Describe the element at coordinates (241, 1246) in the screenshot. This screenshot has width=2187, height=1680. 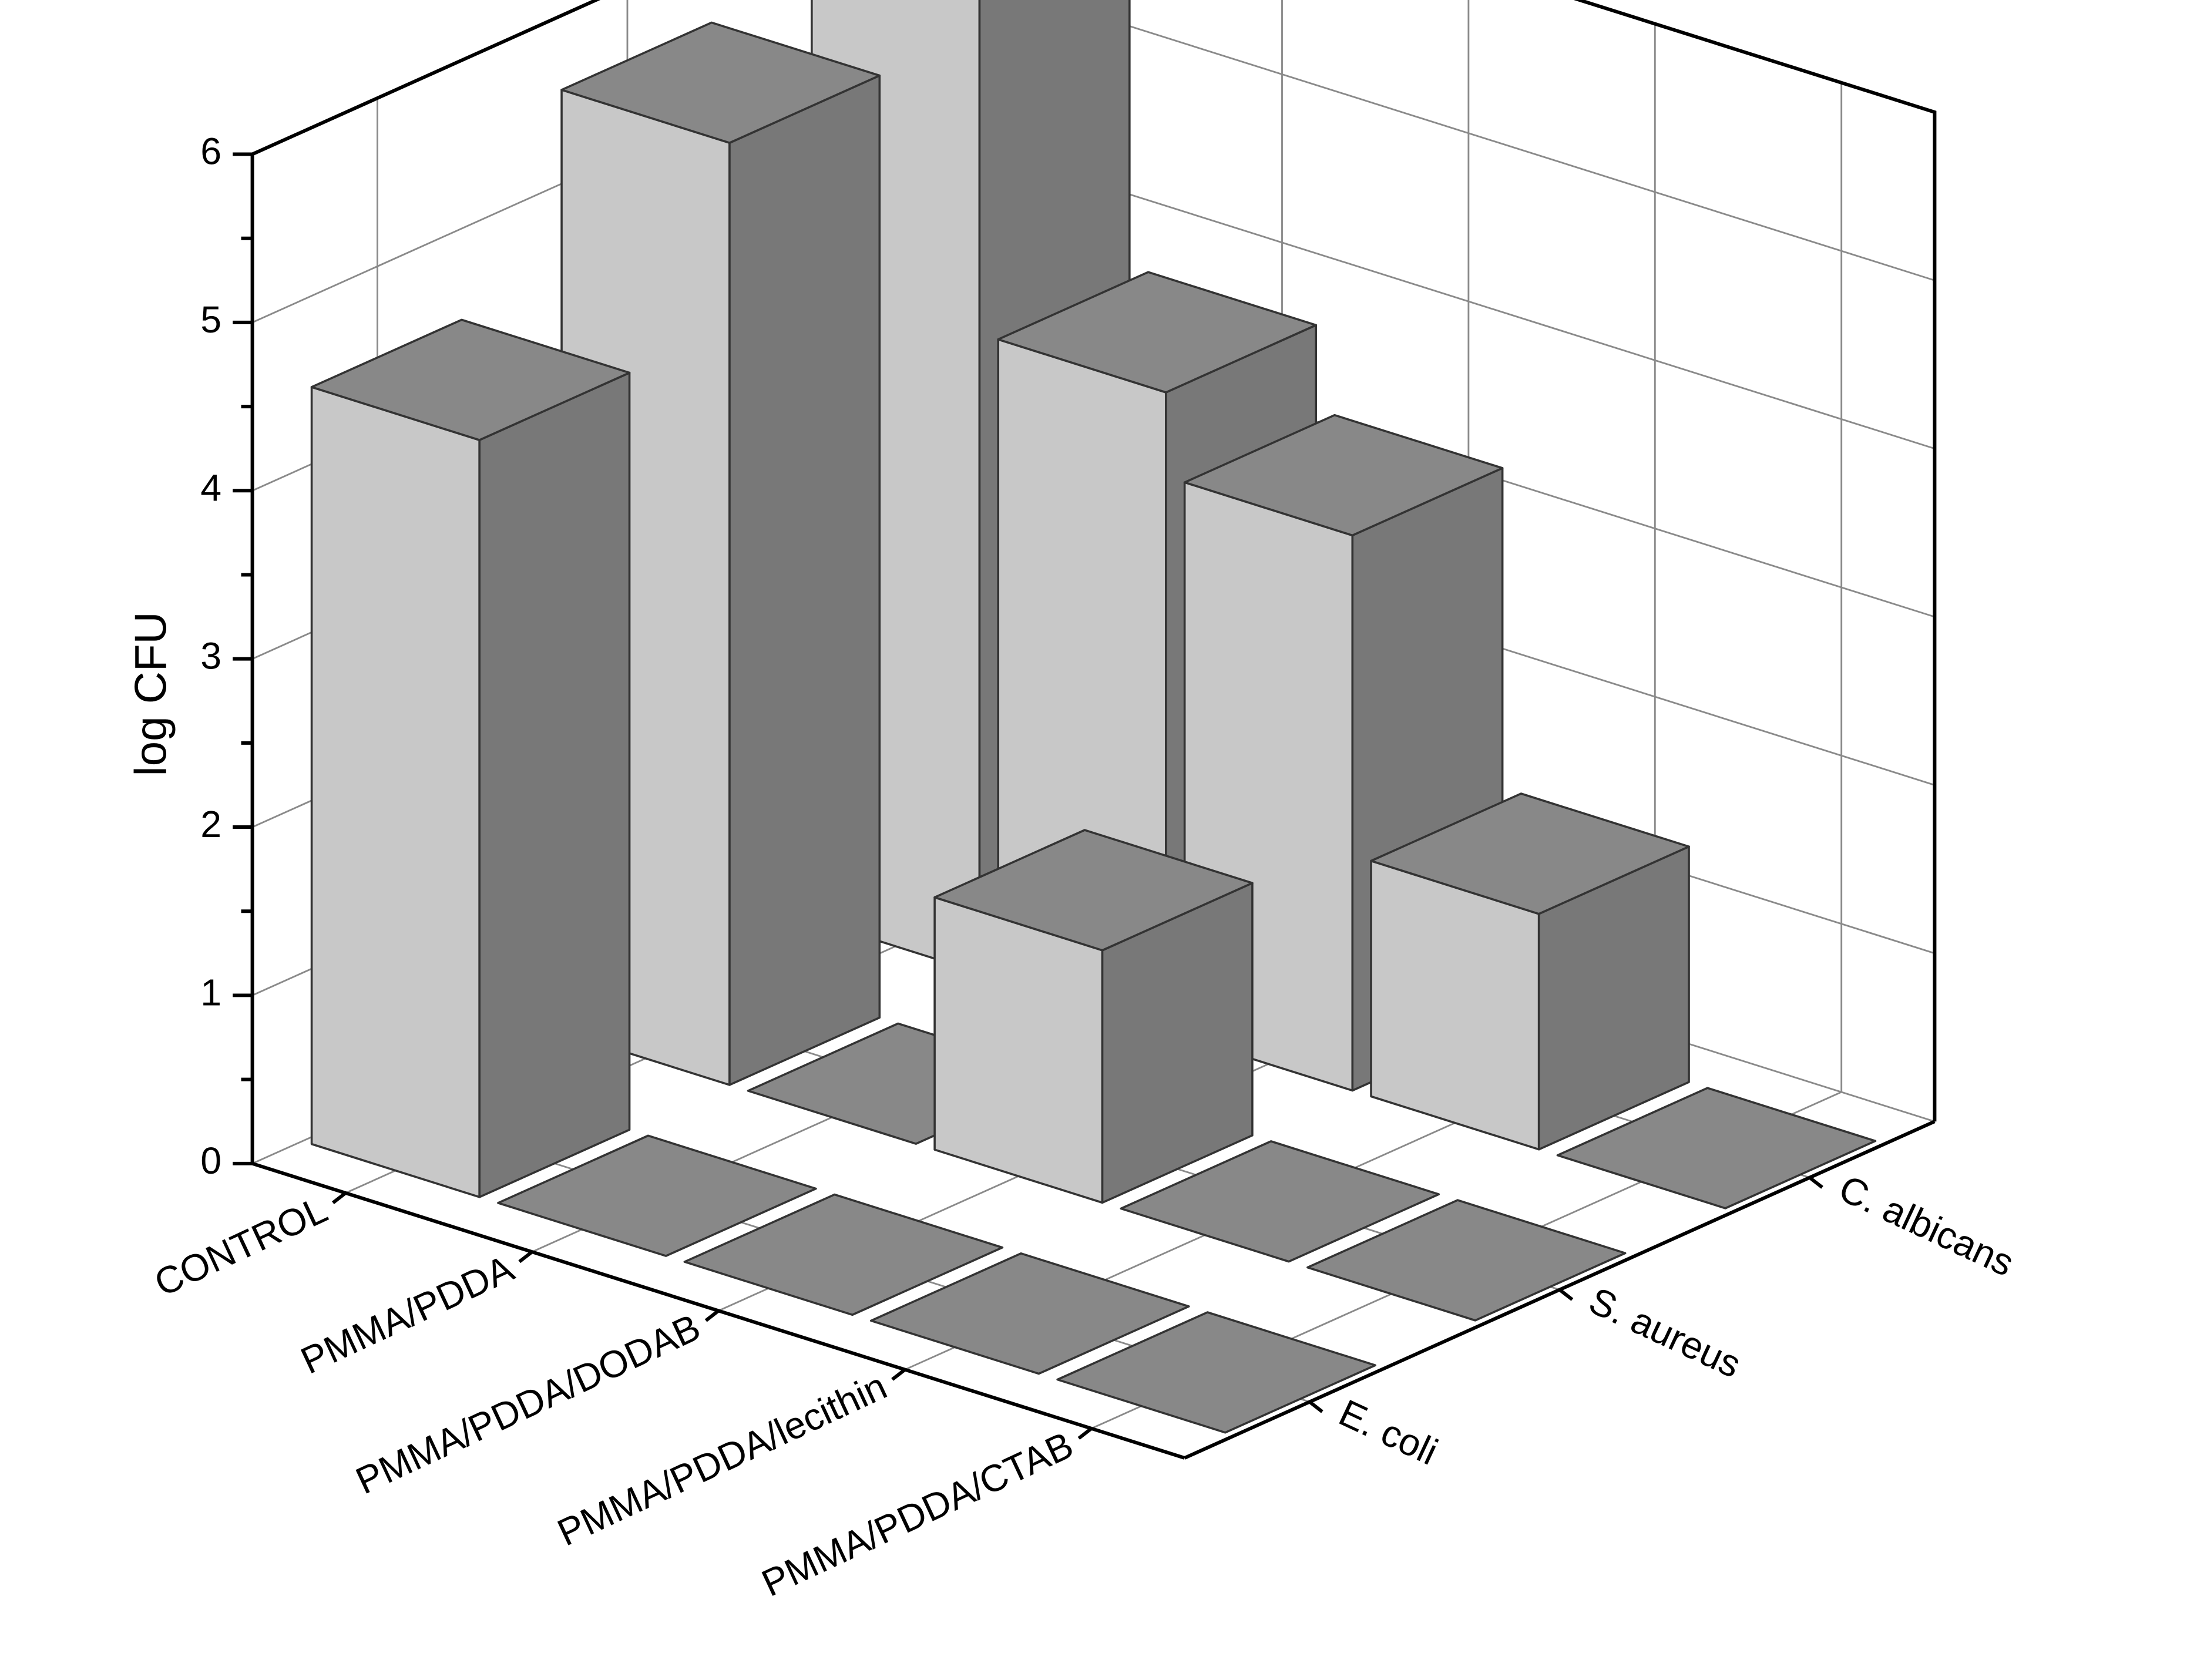
I see `x-tick-label: CONTROL` at that location.